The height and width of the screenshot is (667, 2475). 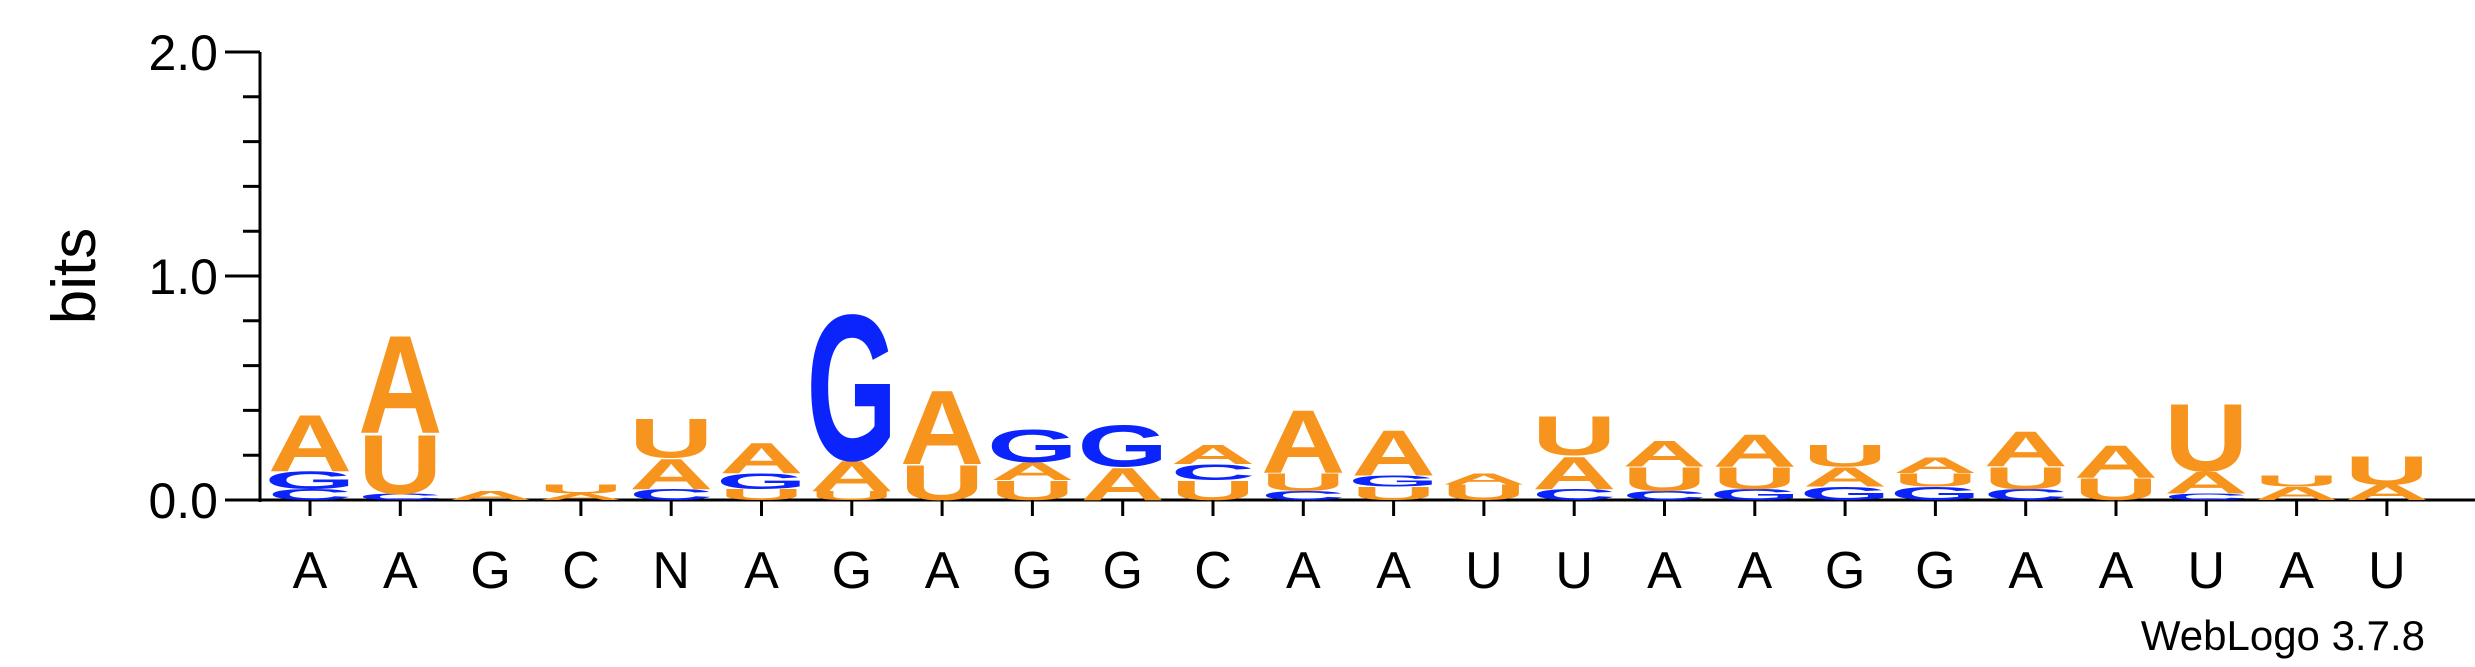 I want to click on y-ticks, so click(x=242, y=276).